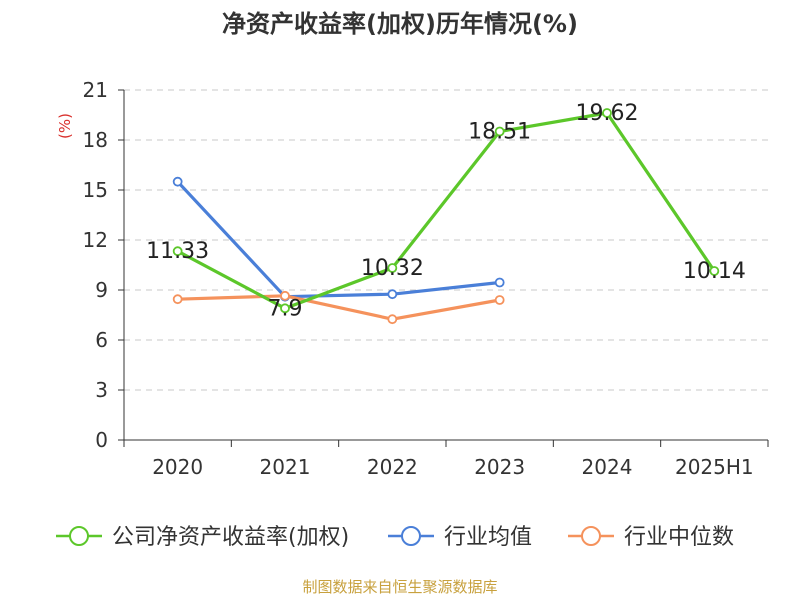 Image resolution: width=800 pixels, height=600 pixels. I want to click on y-tick-label: 15, so click(95, 190).